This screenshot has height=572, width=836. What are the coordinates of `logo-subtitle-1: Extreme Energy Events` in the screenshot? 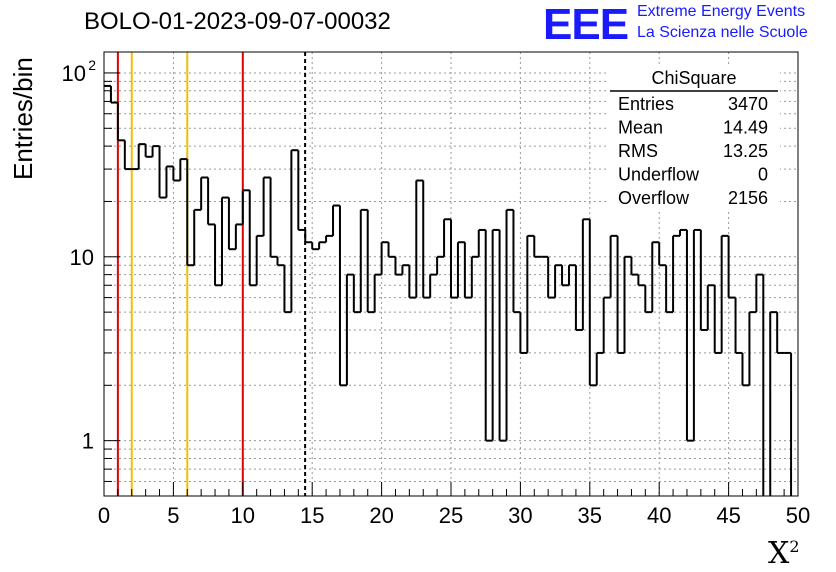 It's located at (721, 11).